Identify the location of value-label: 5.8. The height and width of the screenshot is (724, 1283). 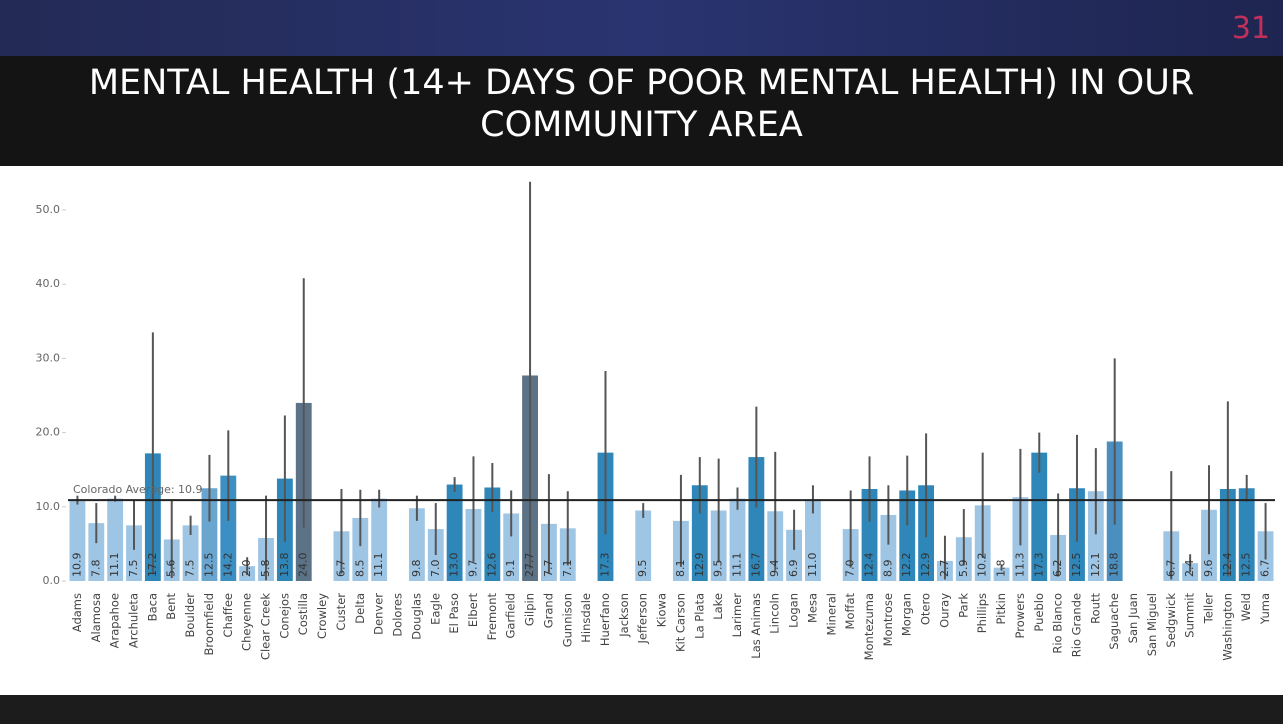
(265, 569).